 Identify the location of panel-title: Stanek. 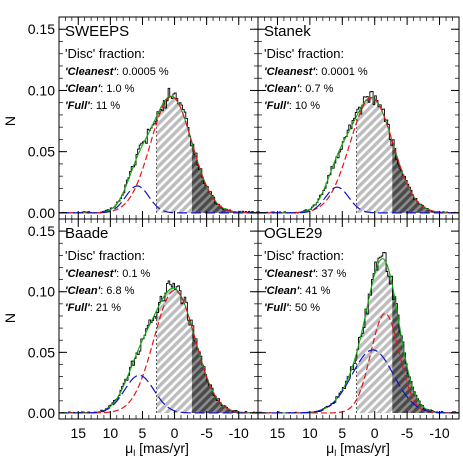
(287, 31).